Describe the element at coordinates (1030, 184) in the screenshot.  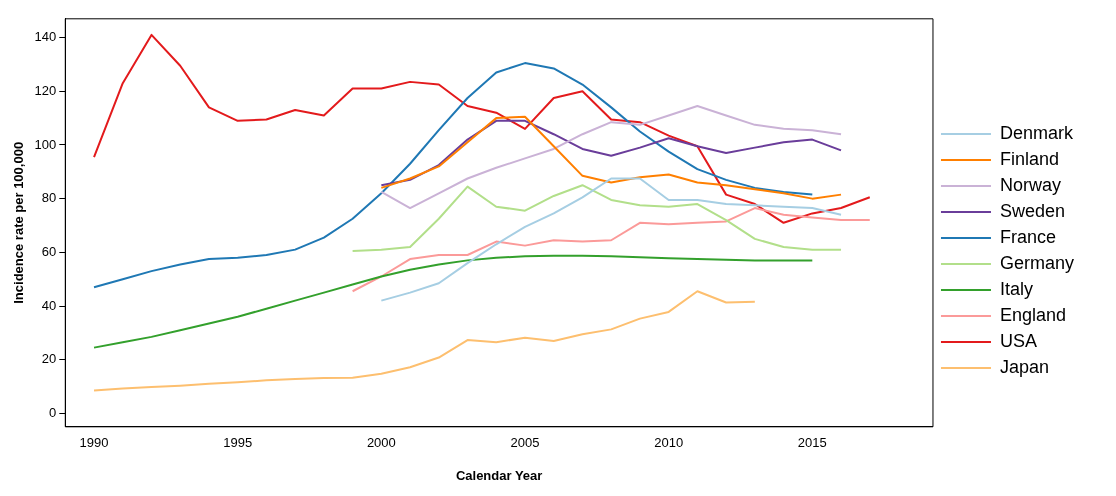
I see `legend-label: Norway` at that location.